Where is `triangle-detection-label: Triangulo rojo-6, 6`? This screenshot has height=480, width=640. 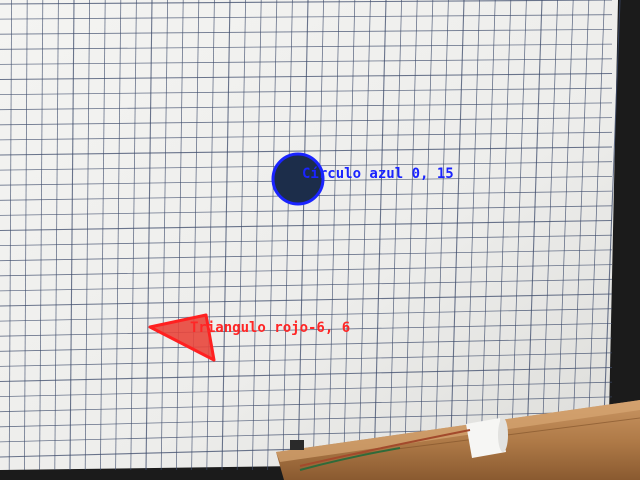 triangle-detection-label: Triangulo rojo-6, 6 is located at coordinates (270, 328).